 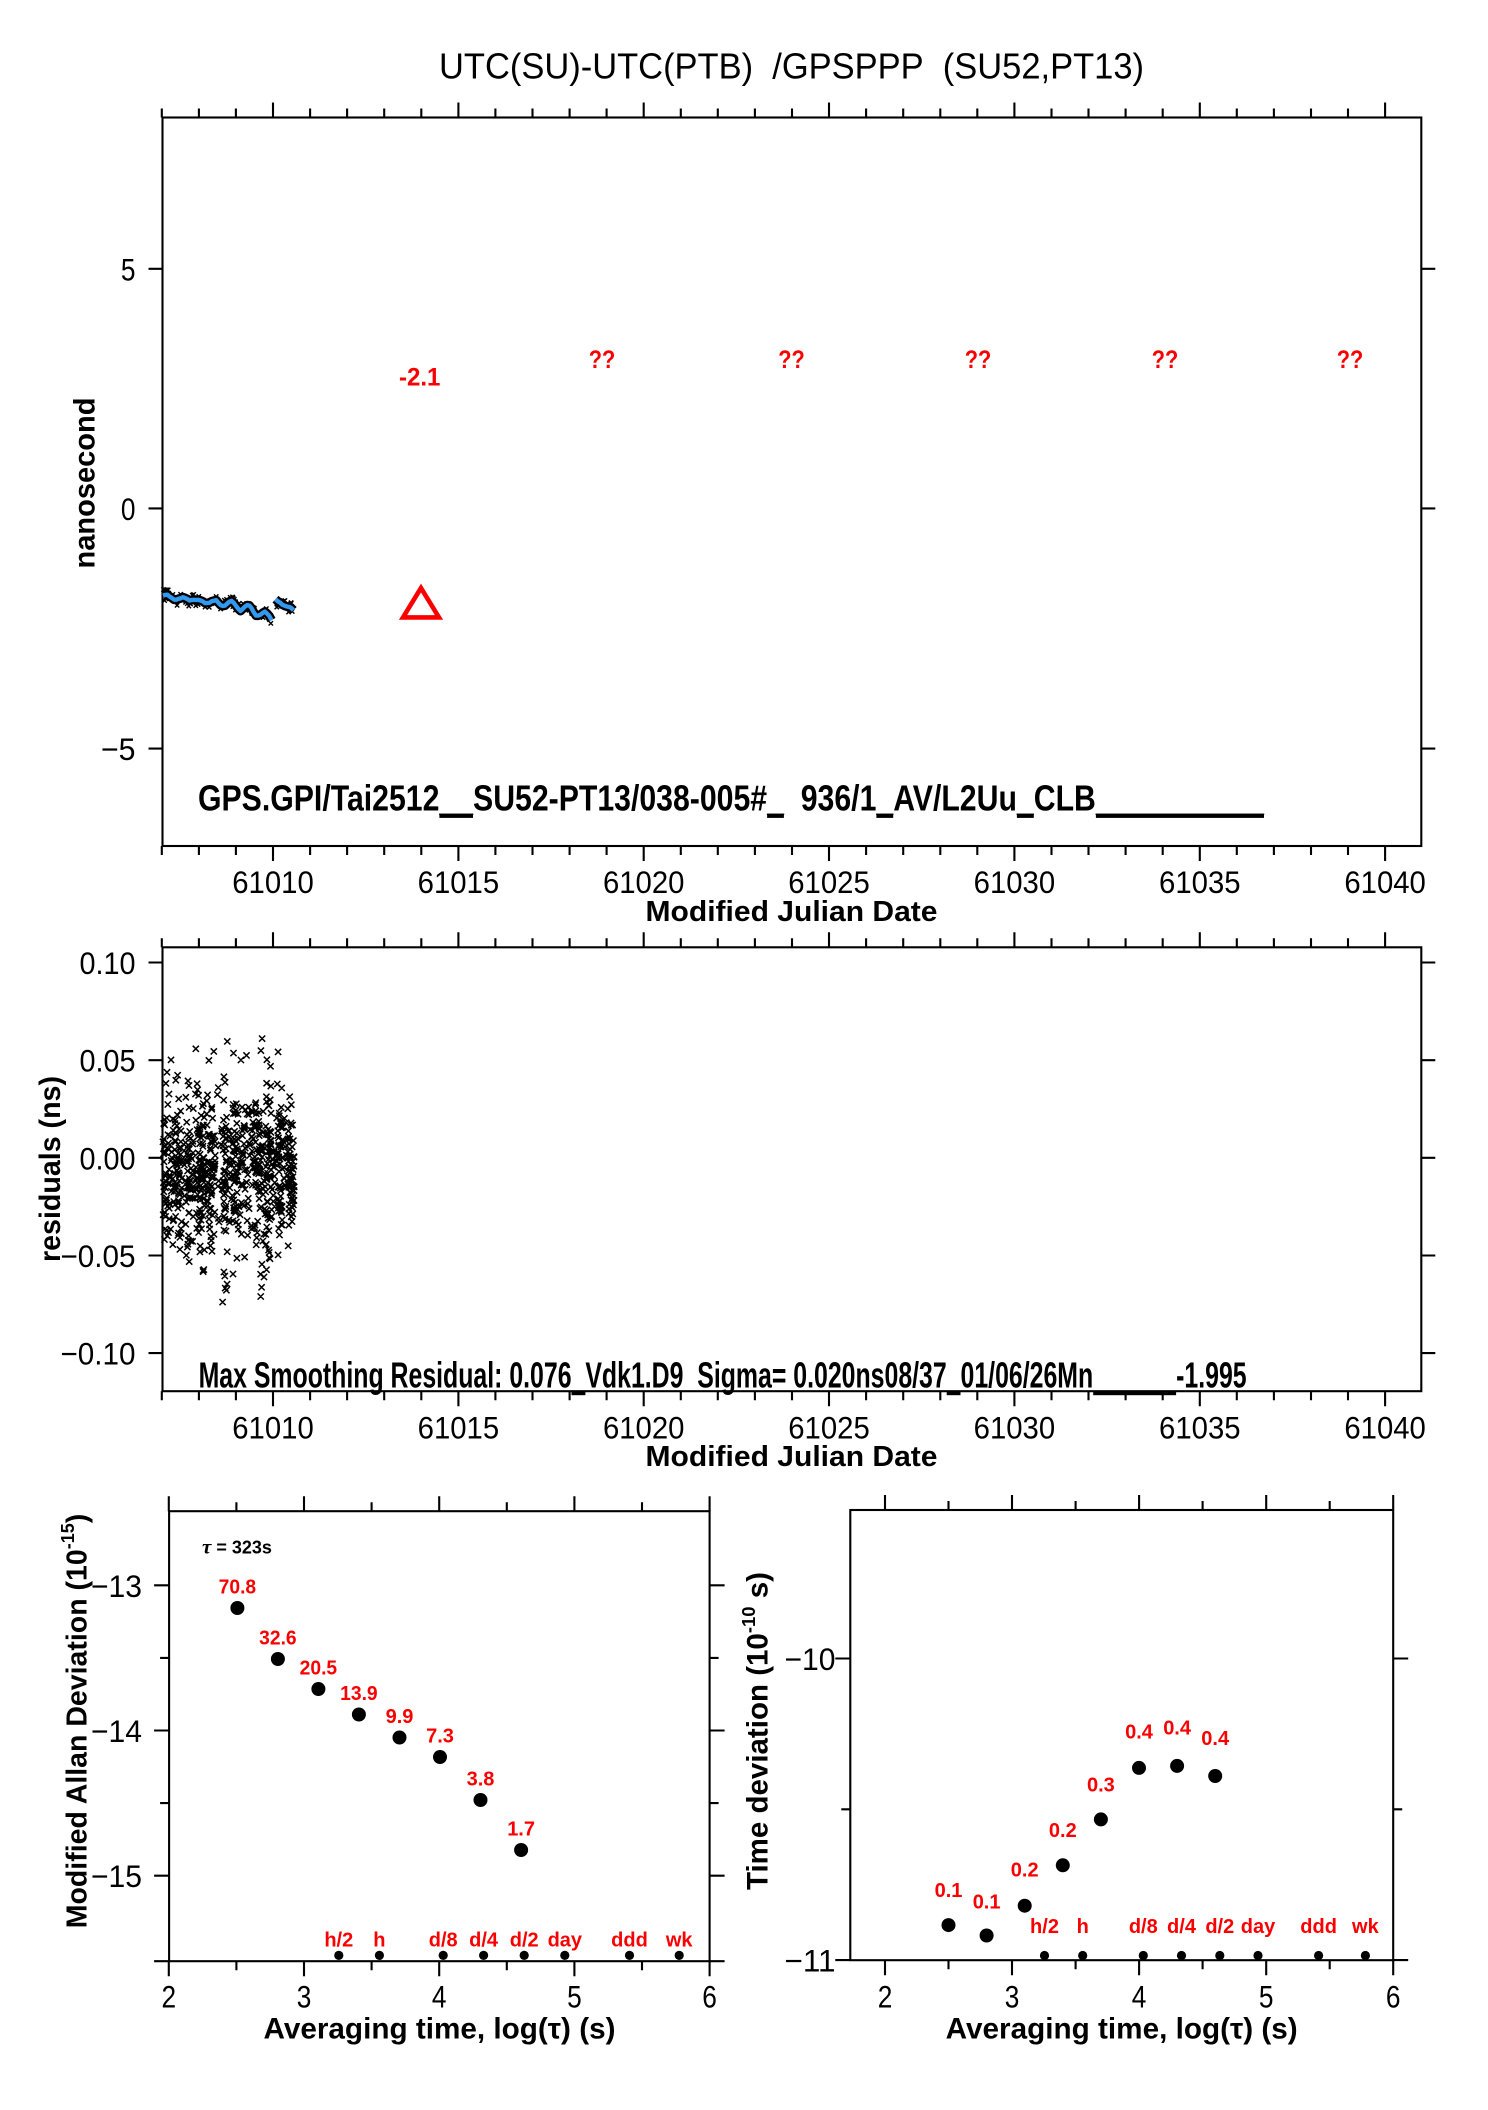 I want to click on svg-text: 7.3, so click(x=440, y=1737).